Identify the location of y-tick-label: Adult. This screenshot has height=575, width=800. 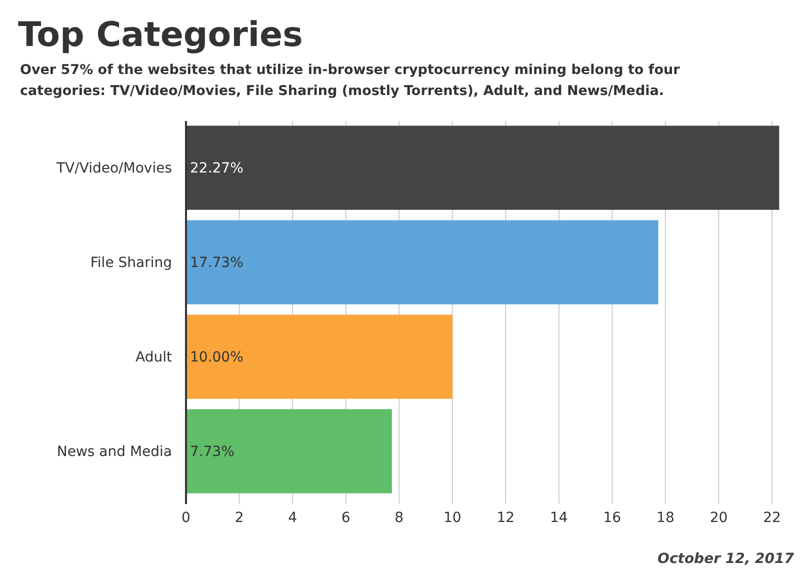
(154, 358).